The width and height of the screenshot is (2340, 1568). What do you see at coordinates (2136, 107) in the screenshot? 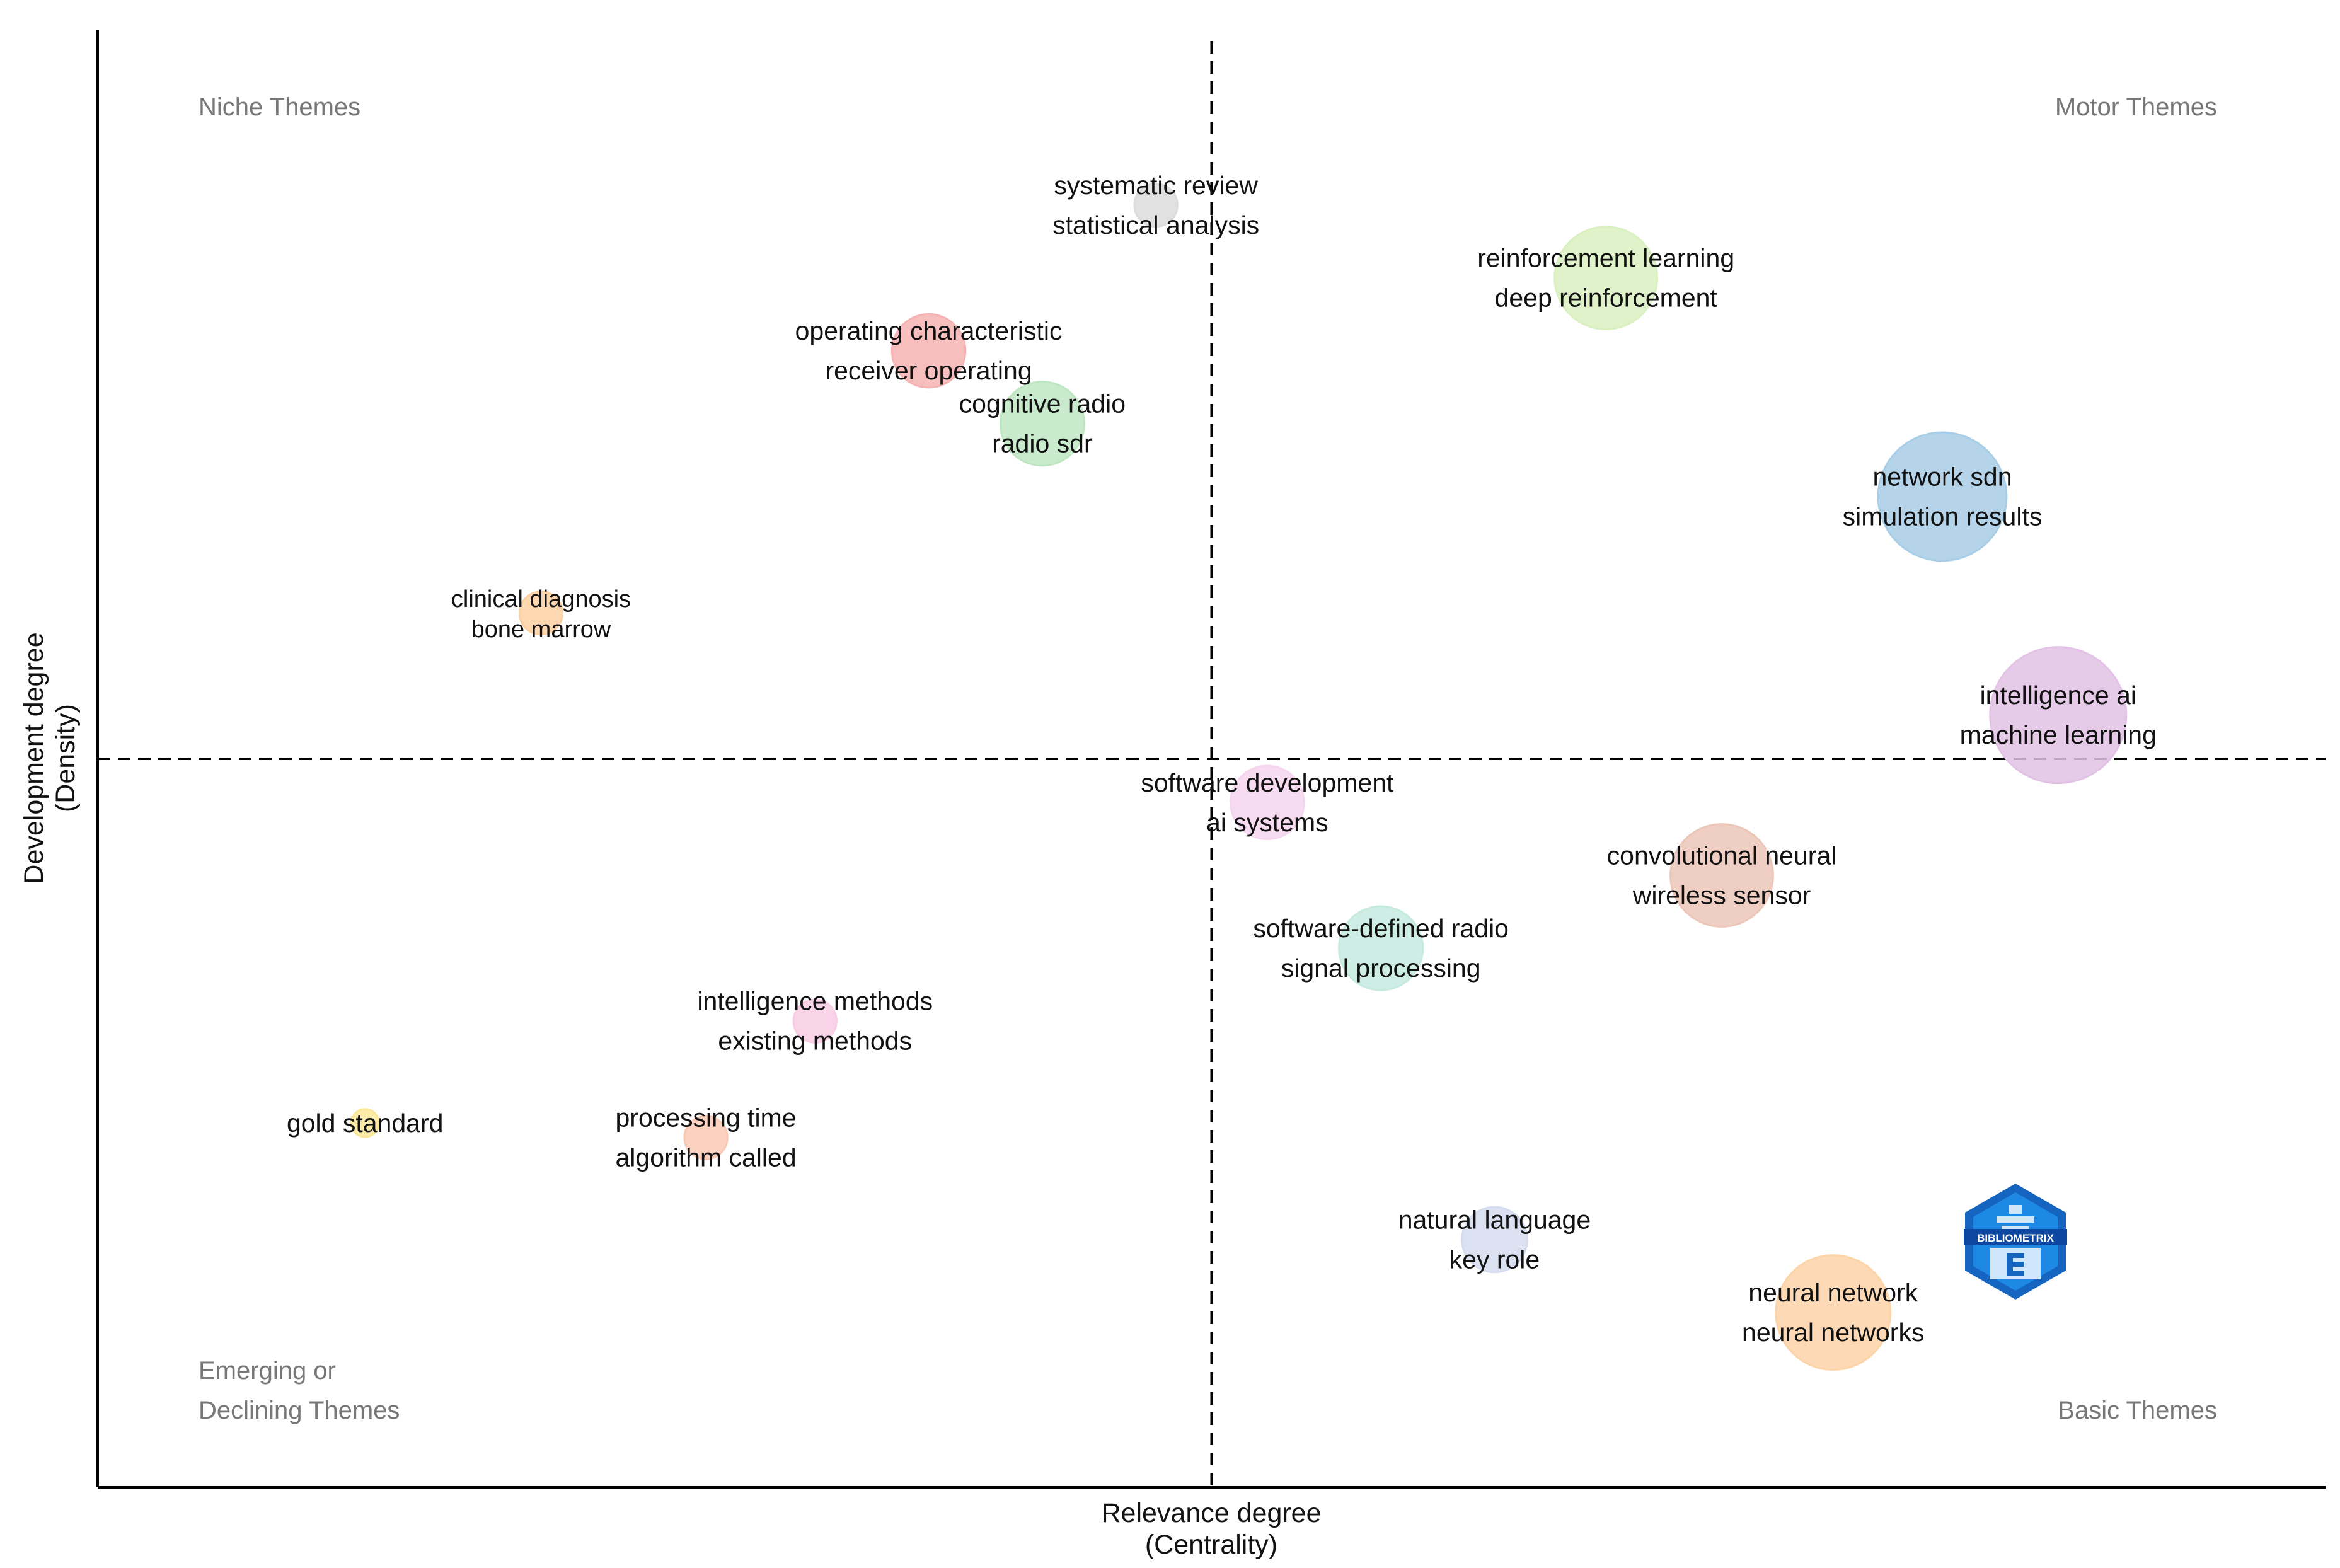
I see `quadrant-label-motor: Motor Themes` at bounding box center [2136, 107].